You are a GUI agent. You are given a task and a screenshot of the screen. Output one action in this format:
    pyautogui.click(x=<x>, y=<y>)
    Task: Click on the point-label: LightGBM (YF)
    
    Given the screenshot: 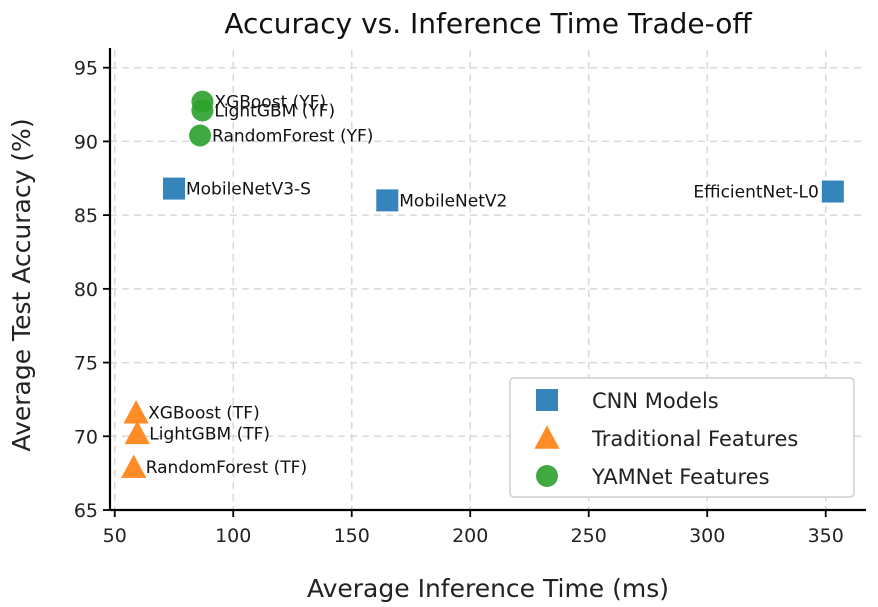 What is the action you would take?
    pyautogui.click(x=274, y=111)
    